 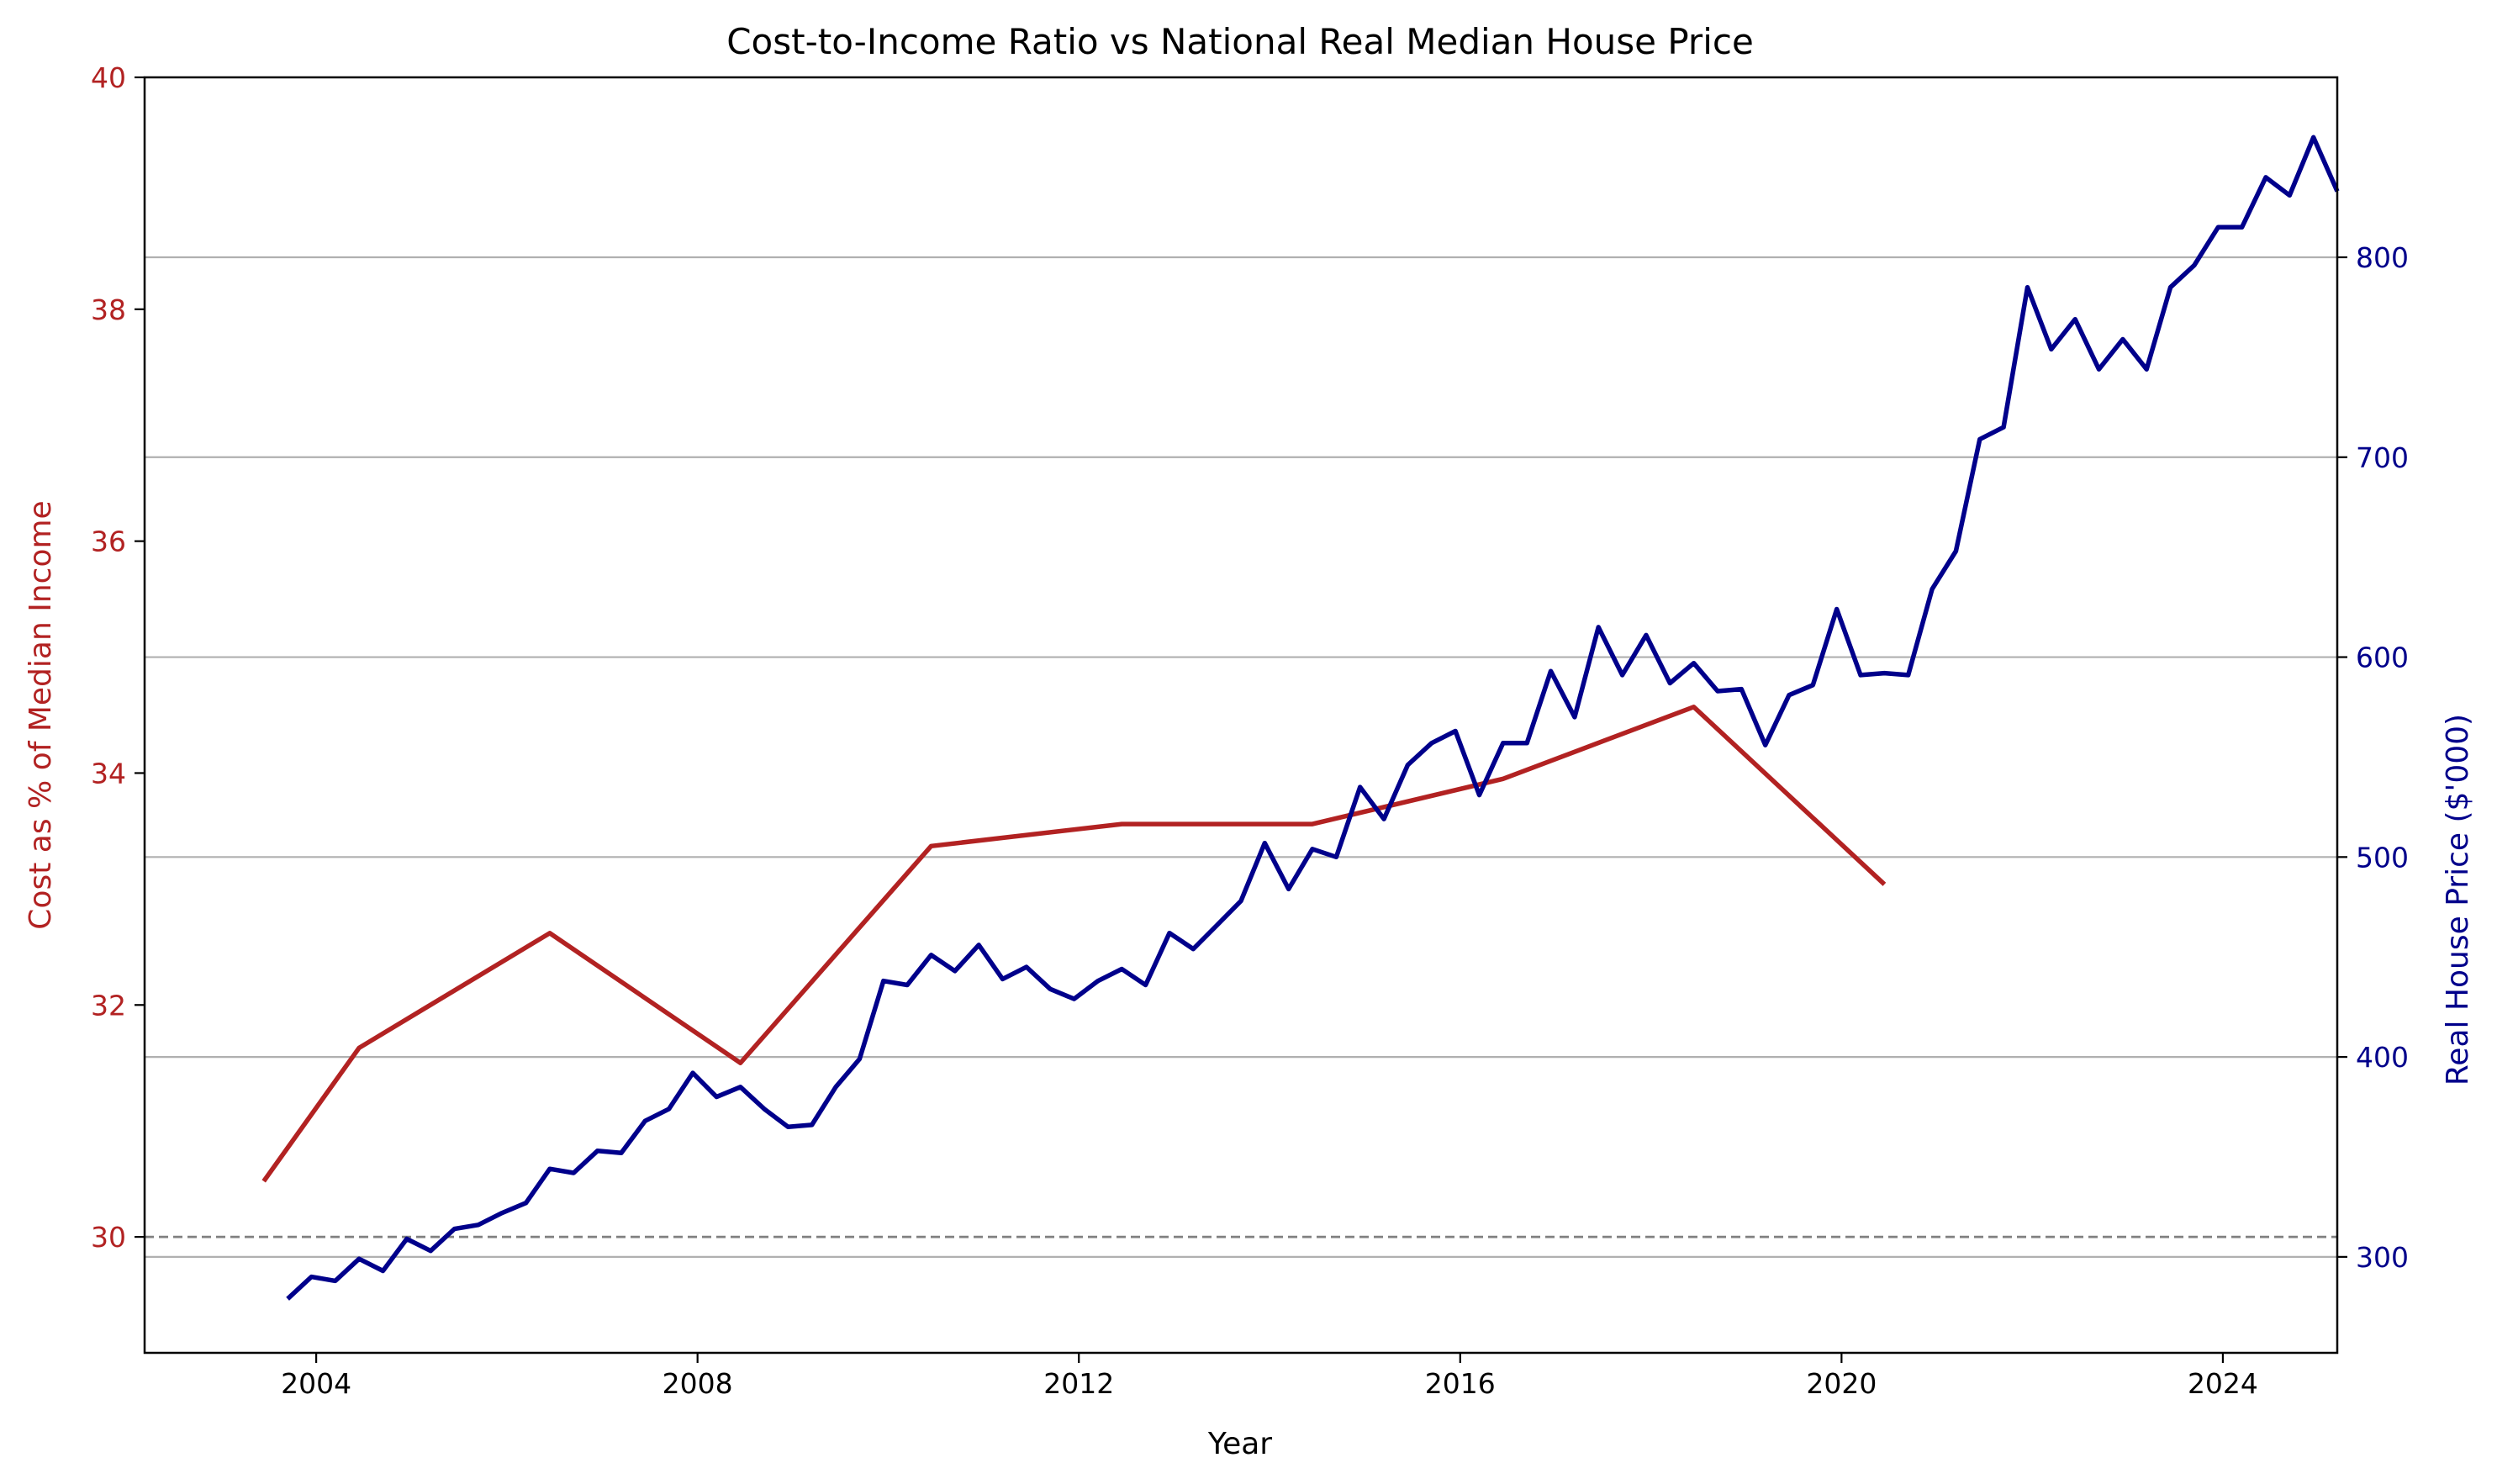 I want to click on x-axis-ticks: 2004 2008 2012 2016 2020 2024, so click(x=1269, y=1376).